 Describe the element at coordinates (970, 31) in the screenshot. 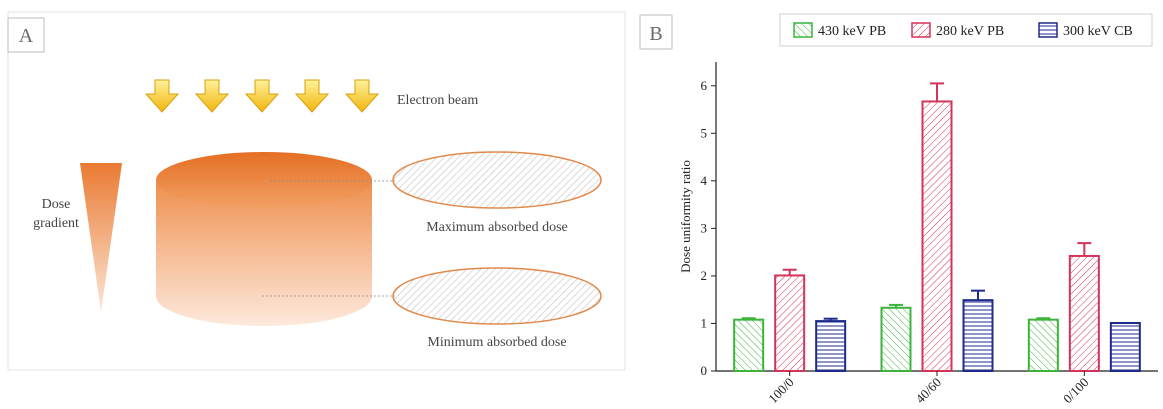

I see `legend-label: 280 keV PB` at that location.